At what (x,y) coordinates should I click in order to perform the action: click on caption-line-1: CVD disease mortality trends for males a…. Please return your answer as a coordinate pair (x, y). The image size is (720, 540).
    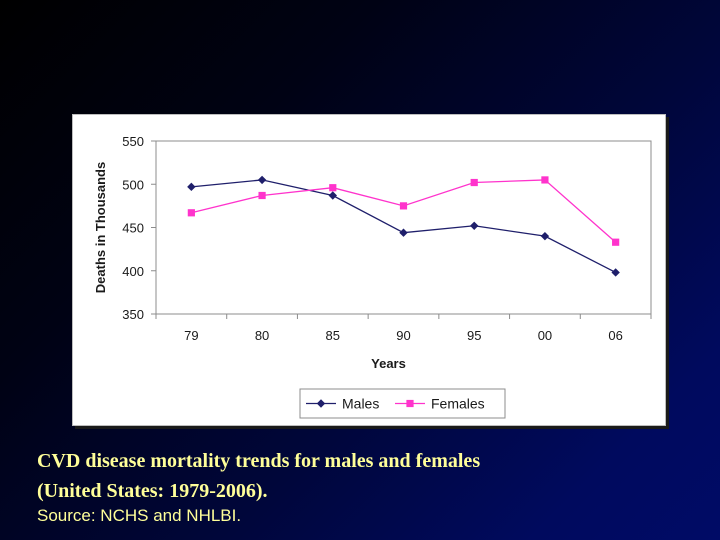
    Looking at the image, I should click on (259, 461).